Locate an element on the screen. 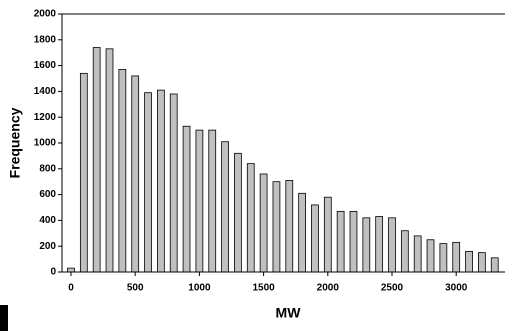  x-tick-label: 1500 is located at coordinates (263, 288).